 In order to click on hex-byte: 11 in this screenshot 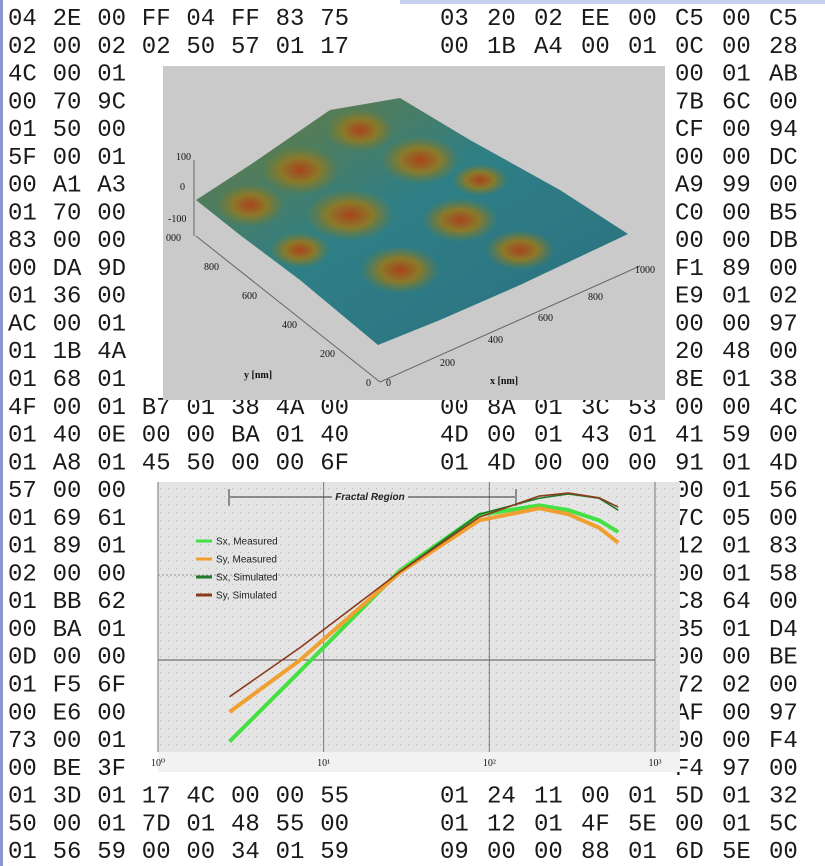, I will do `click(548, 797)`.